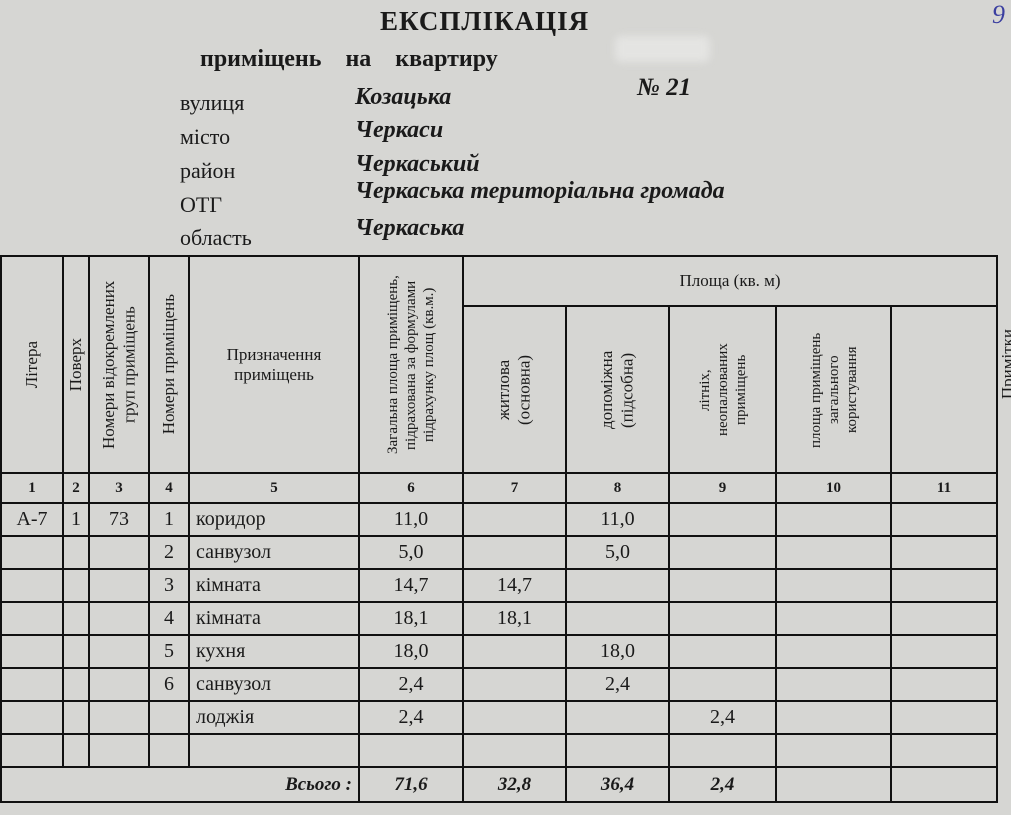 This screenshot has height=815, width=1011. Describe the element at coordinates (274, 364) in the screenshot. I see `col-purpose: Призначення приміщень` at that location.